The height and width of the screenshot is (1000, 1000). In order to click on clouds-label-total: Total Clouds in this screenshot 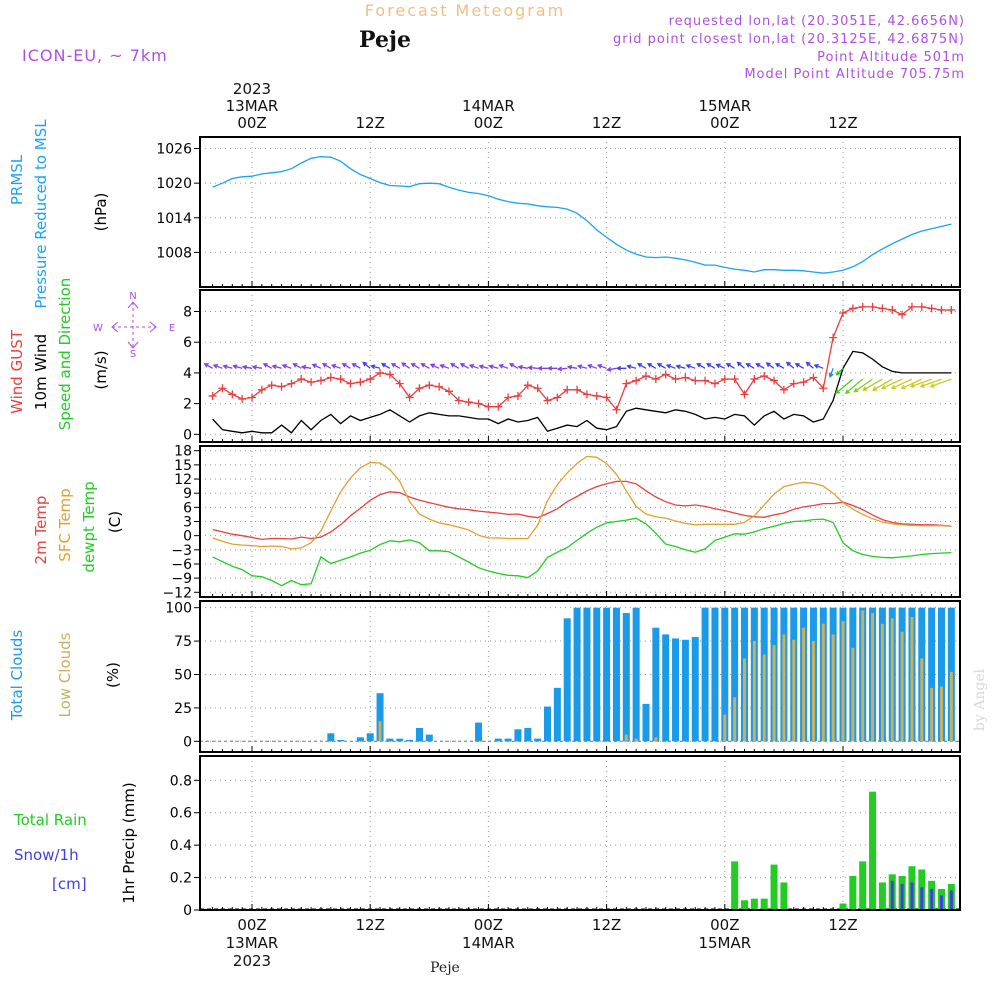, I will do `click(17, 676)`.